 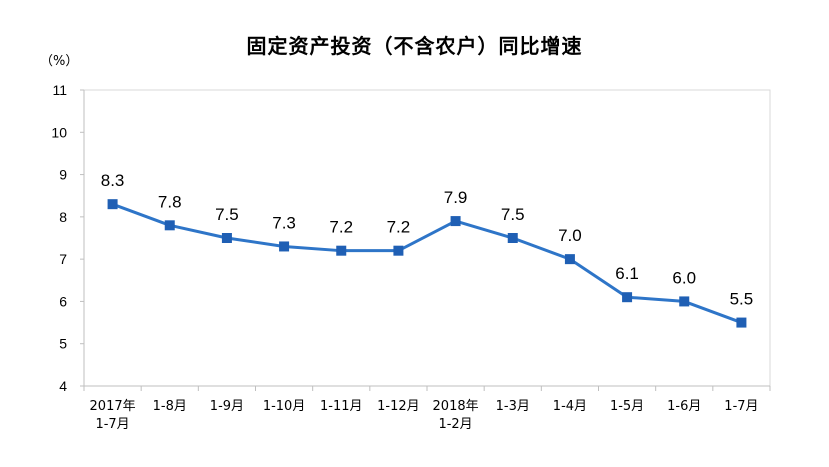 I want to click on y-axis-unit-label: （%）, so click(x=59, y=61).